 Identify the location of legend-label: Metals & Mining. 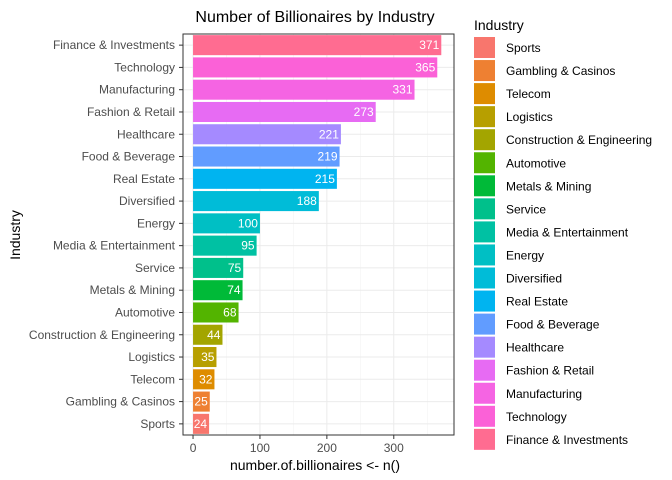
(548, 186).